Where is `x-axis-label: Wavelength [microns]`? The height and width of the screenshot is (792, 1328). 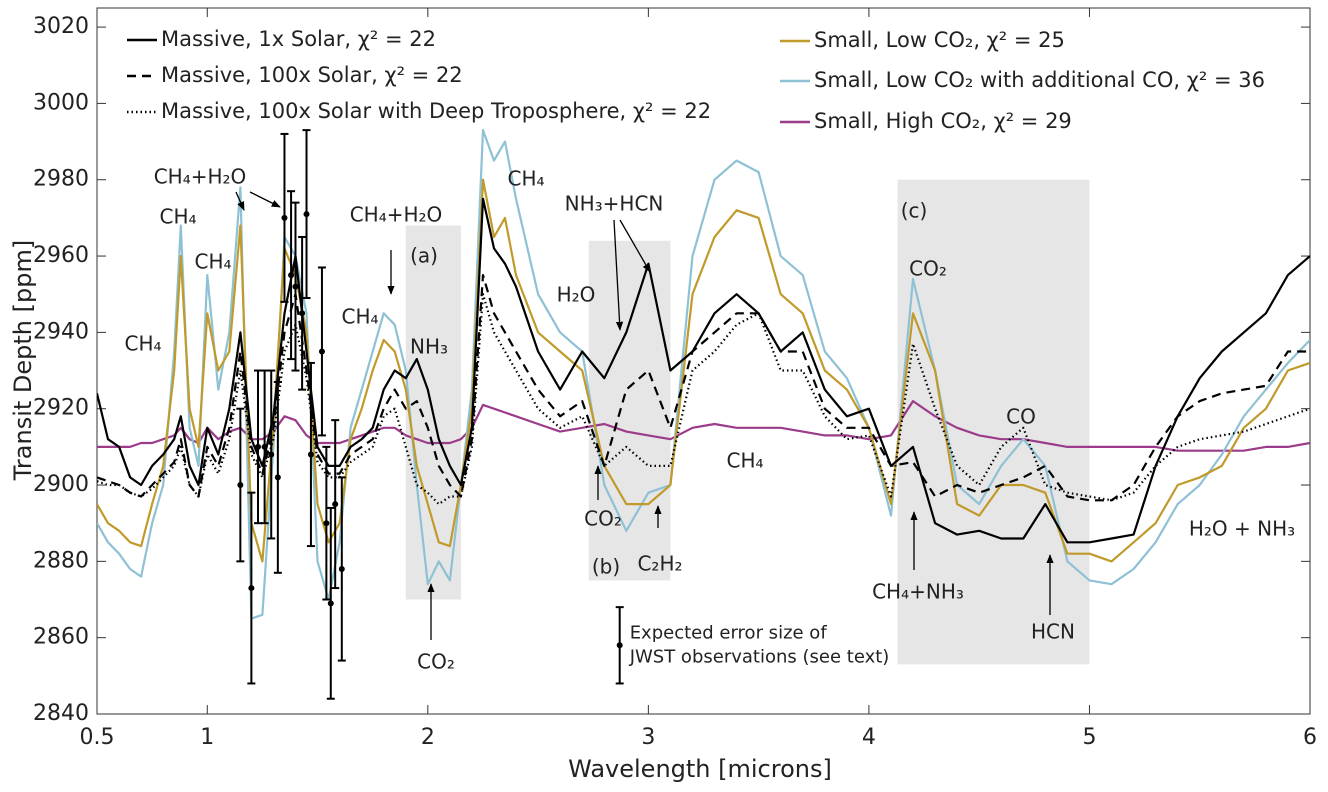
x-axis-label: Wavelength [microns] is located at coordinates (700, 769).